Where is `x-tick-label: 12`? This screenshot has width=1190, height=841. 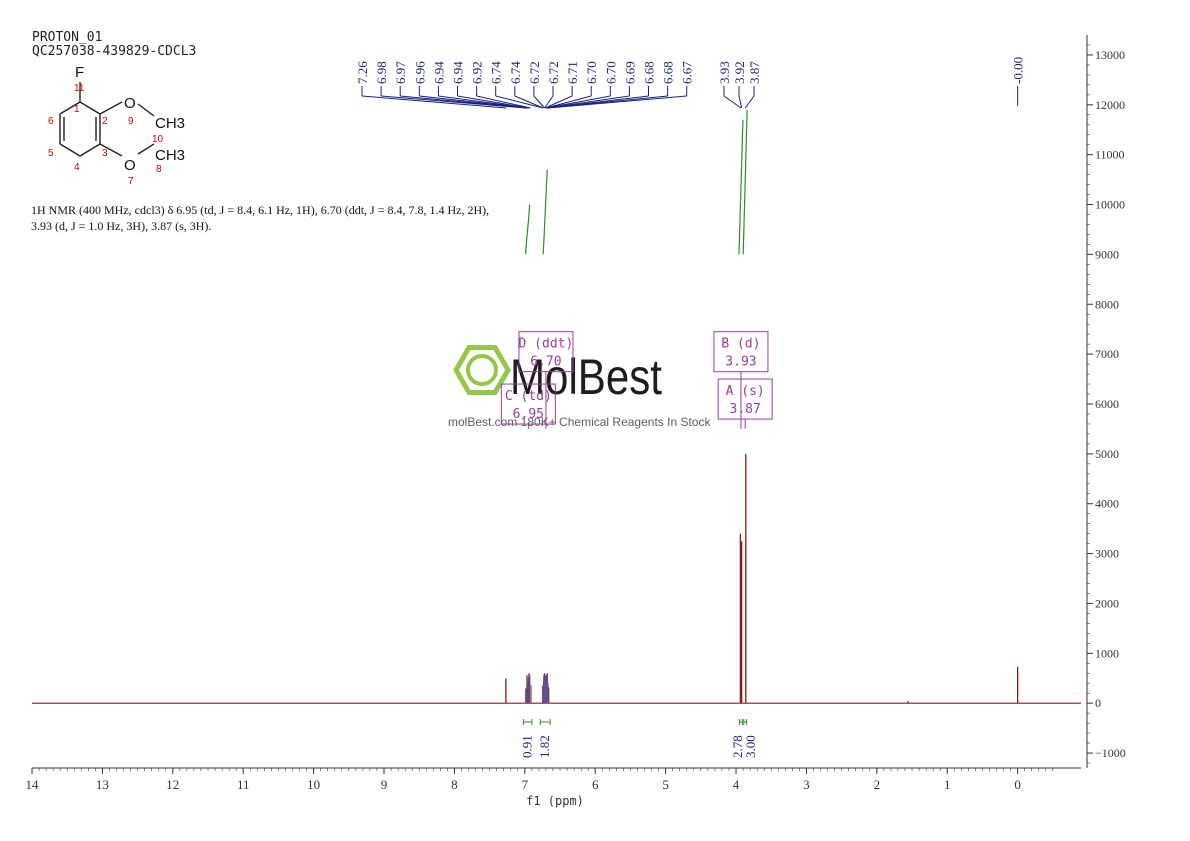 x-tick-label: 12 is located at coordinates (172, 784).